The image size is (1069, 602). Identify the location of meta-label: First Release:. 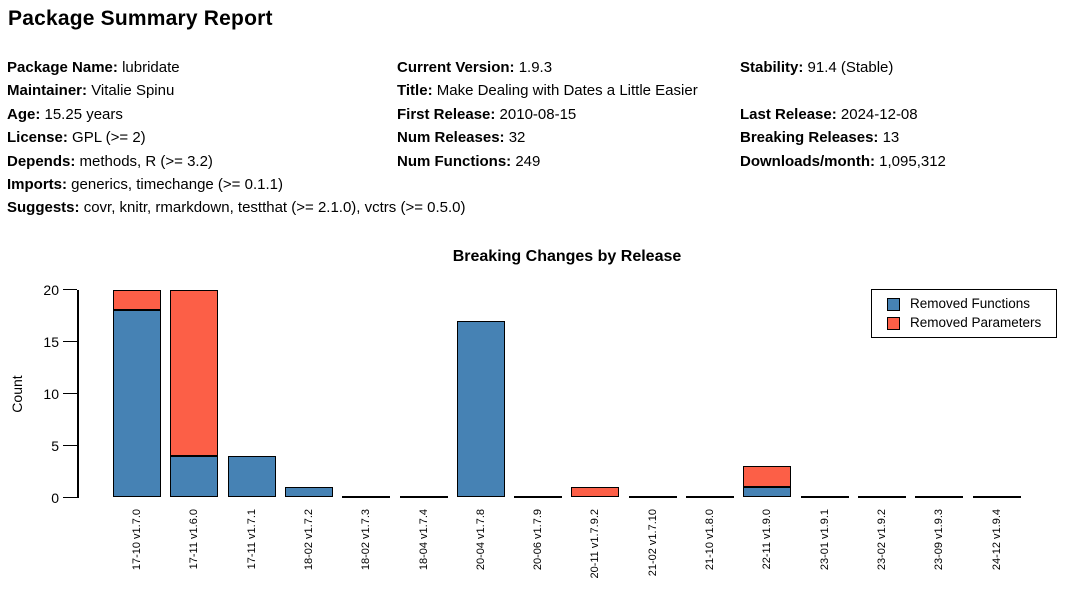
(448, 114).